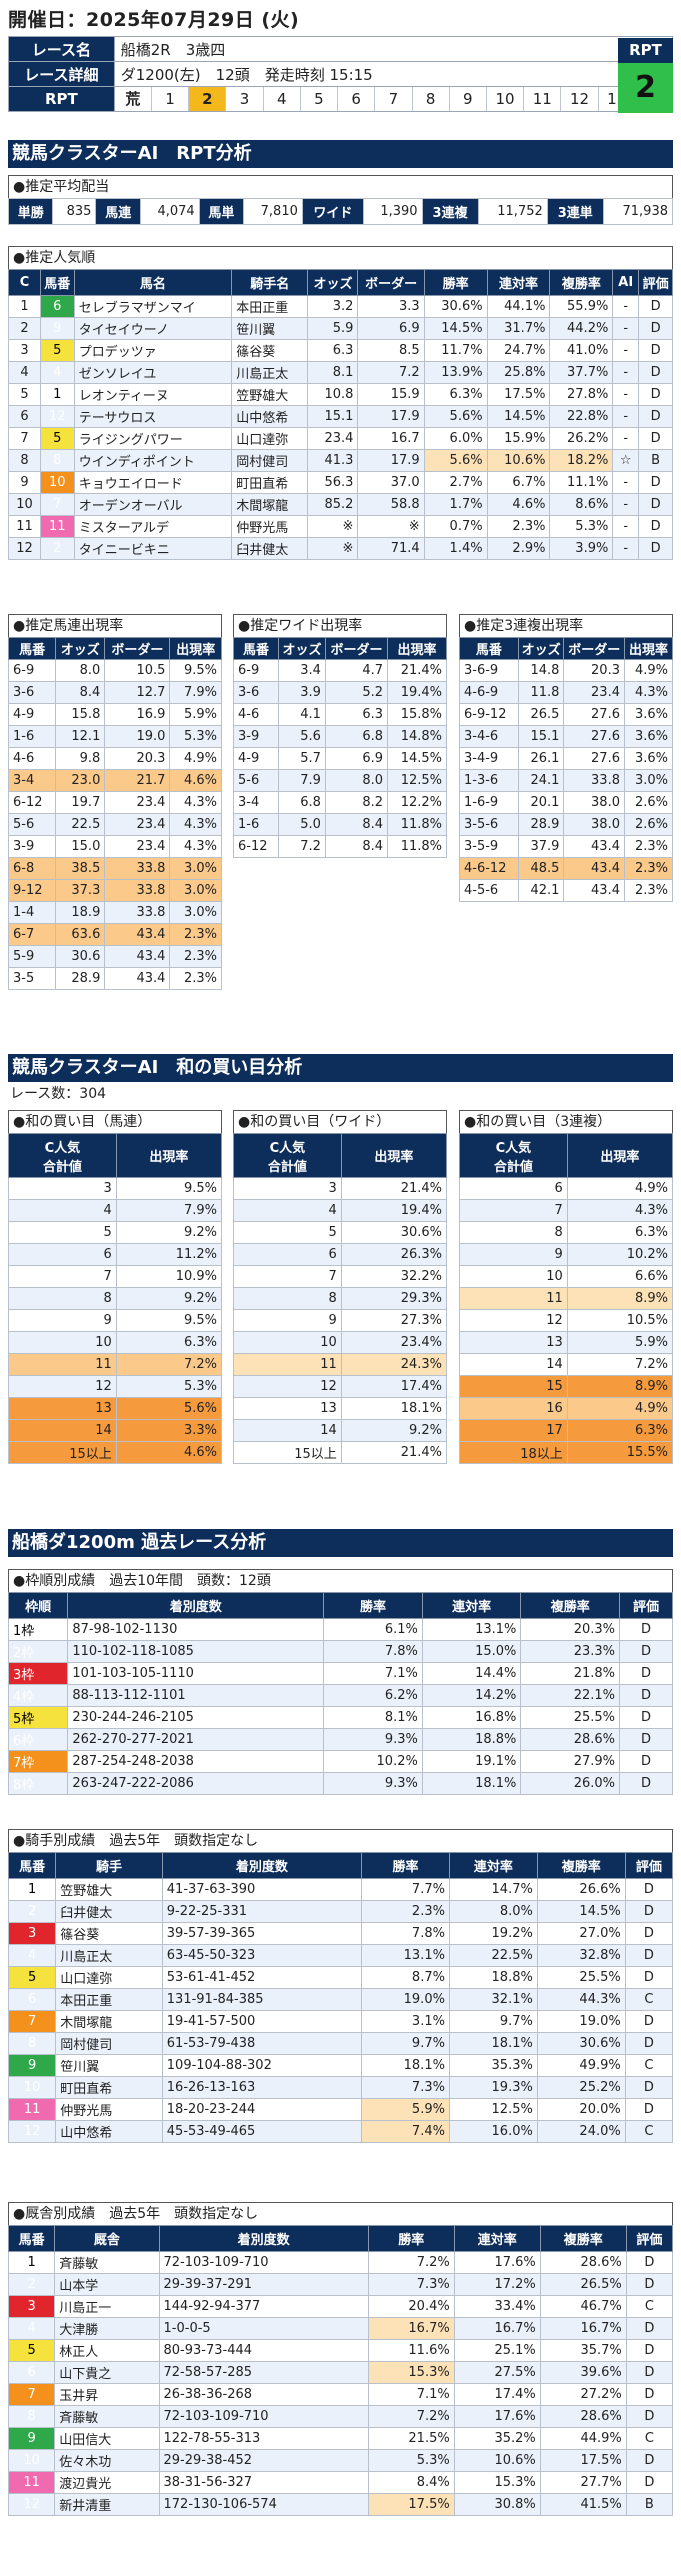  Describe the element at coordinates (340, 1452) in the screenshot. I see `table-row: 15以上 21.4%` at that location.